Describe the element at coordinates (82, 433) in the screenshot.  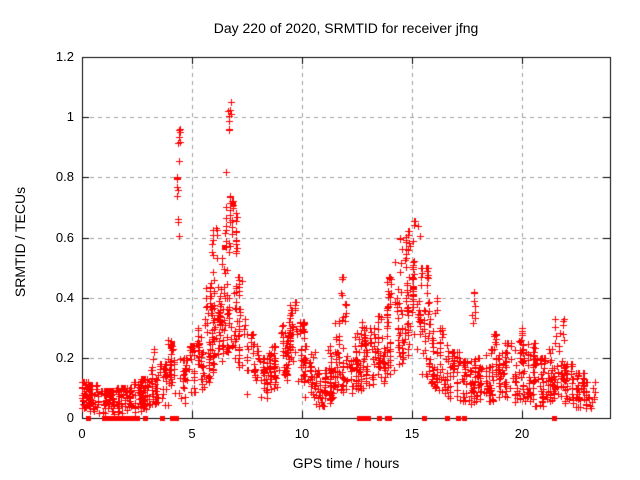
I see `x-tick-label: 0` at that location.